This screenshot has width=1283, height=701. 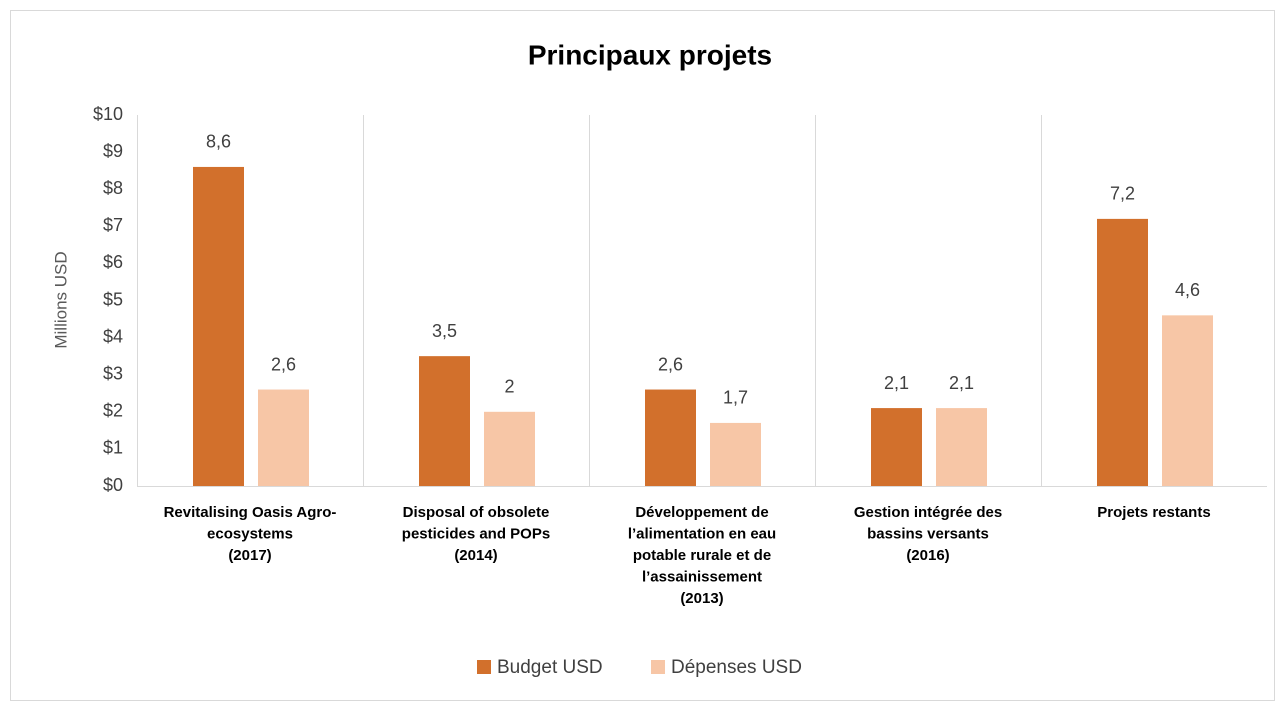 What do you see at coordinates (250, 512) in the screenshot?
I see `x-tick-label: Revitalising Oasis Agro-` at bounding box center [250, 512].